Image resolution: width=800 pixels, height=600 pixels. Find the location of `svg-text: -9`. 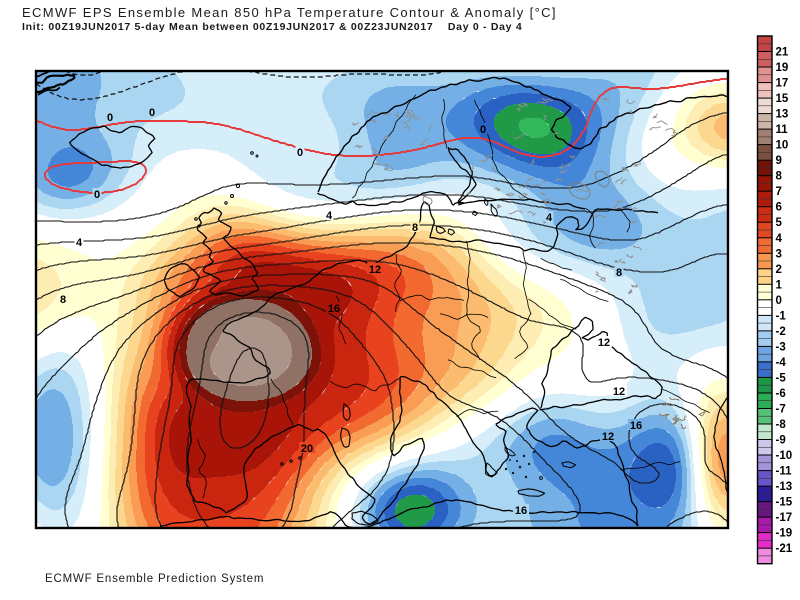

svg-text: -9 is located at coordinates (781, 441).